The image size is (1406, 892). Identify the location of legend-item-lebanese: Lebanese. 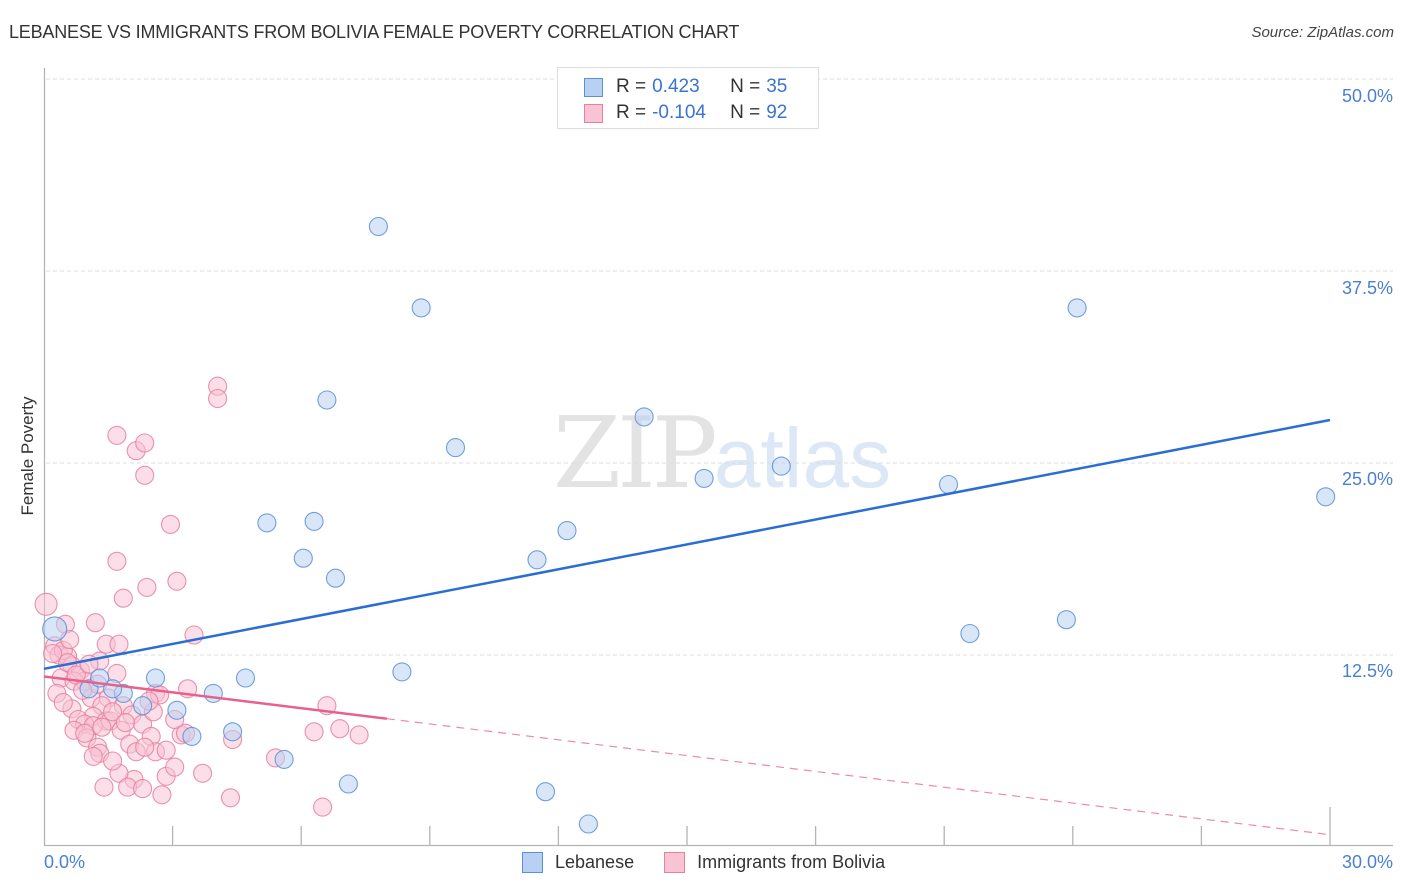
(578, 862).